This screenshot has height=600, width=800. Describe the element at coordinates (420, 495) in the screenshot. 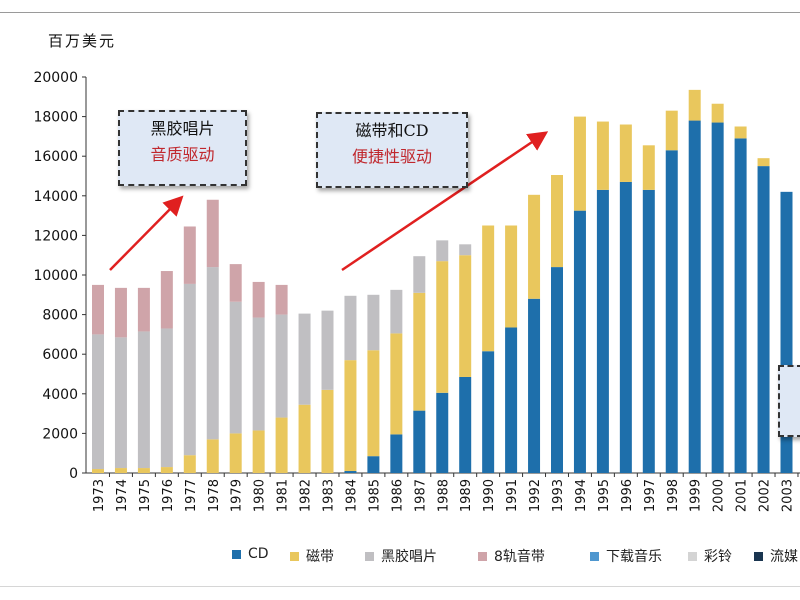

I see `x-tick-label: 1987` at that location.